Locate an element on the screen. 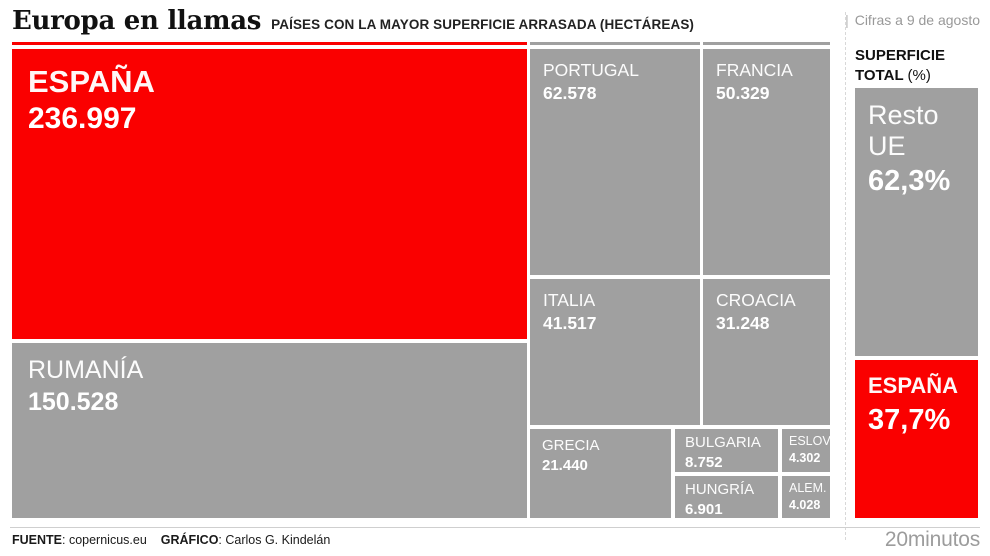 This screenshot has height=556, width=990. date-note-text: Cifras a 9 de agosto is located at coordinates (917, 20).